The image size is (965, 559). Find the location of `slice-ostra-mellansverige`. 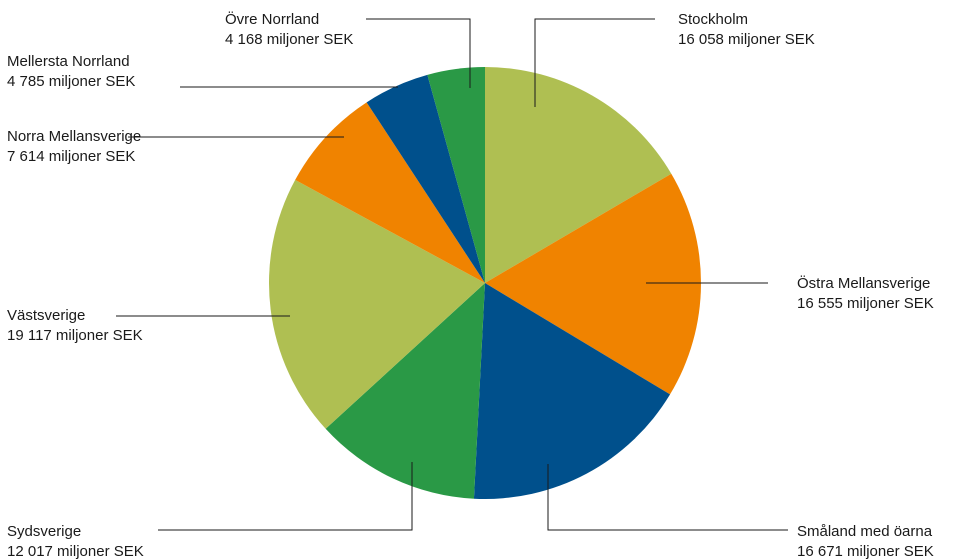

slice-ostra-mellansverige is located at coordinates (593, 284).